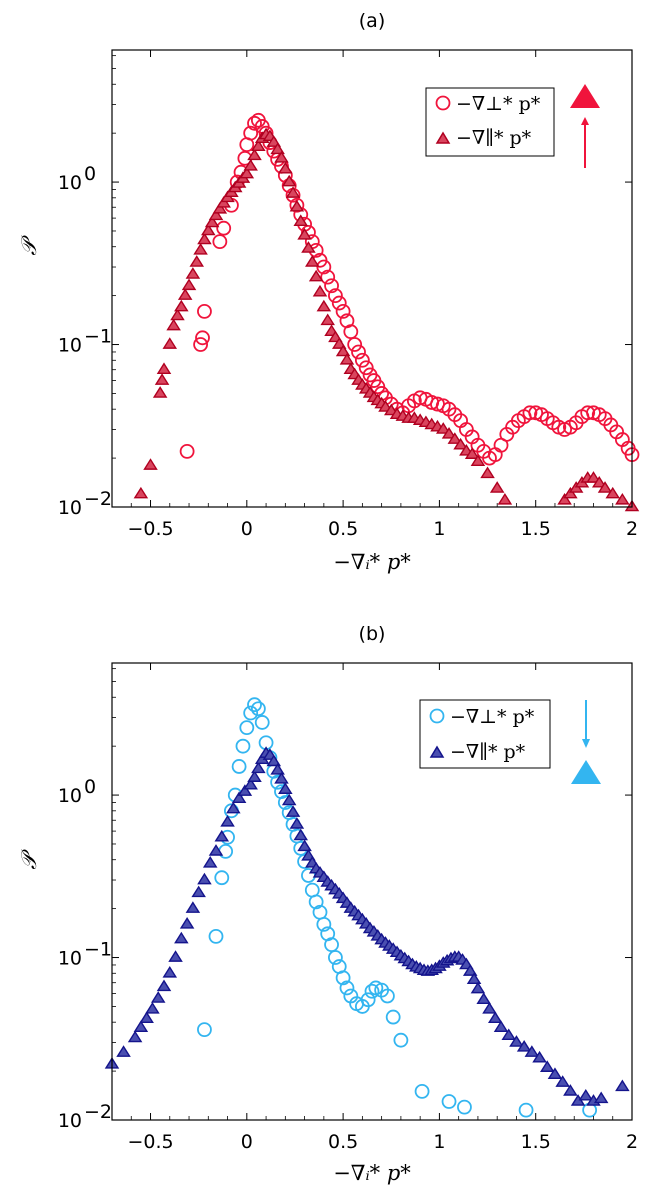 Image resolution: width=655 pixels, height=1201 pixels. What do you see at coordinates (536, 529) in the screenshot?
I see `panel-a-xtick-label: 1.5` at bounding box center [536, 529].